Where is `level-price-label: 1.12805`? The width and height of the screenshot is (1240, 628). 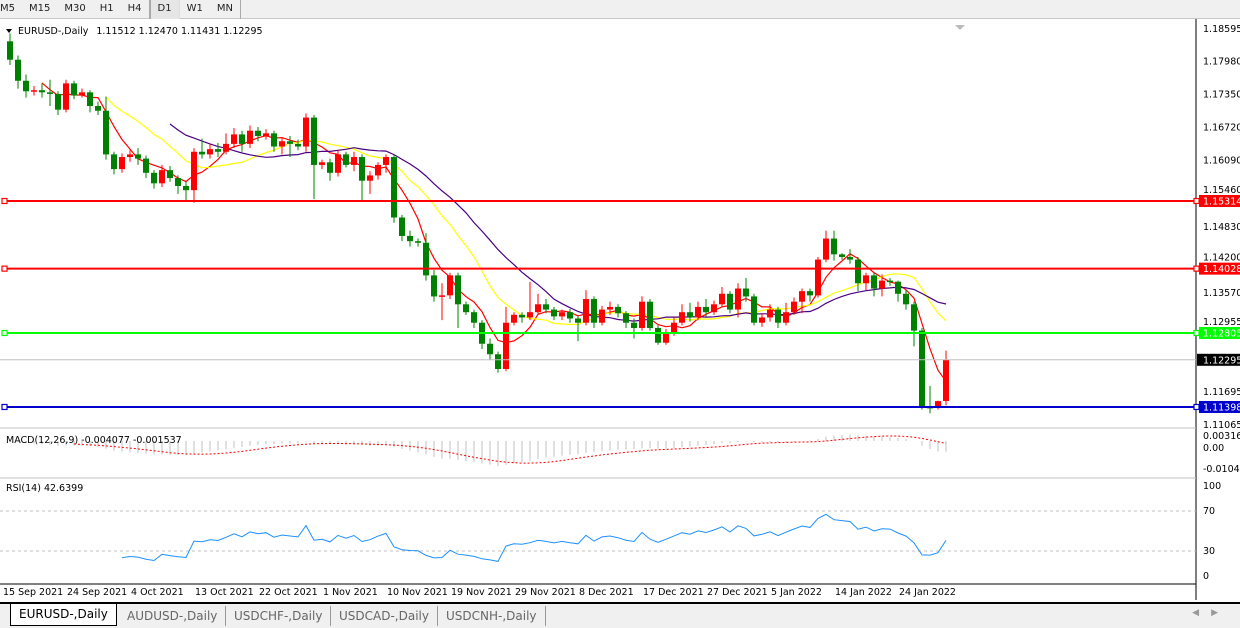 level-price-label: 1.12805 is located at coordinates (1221, 333).